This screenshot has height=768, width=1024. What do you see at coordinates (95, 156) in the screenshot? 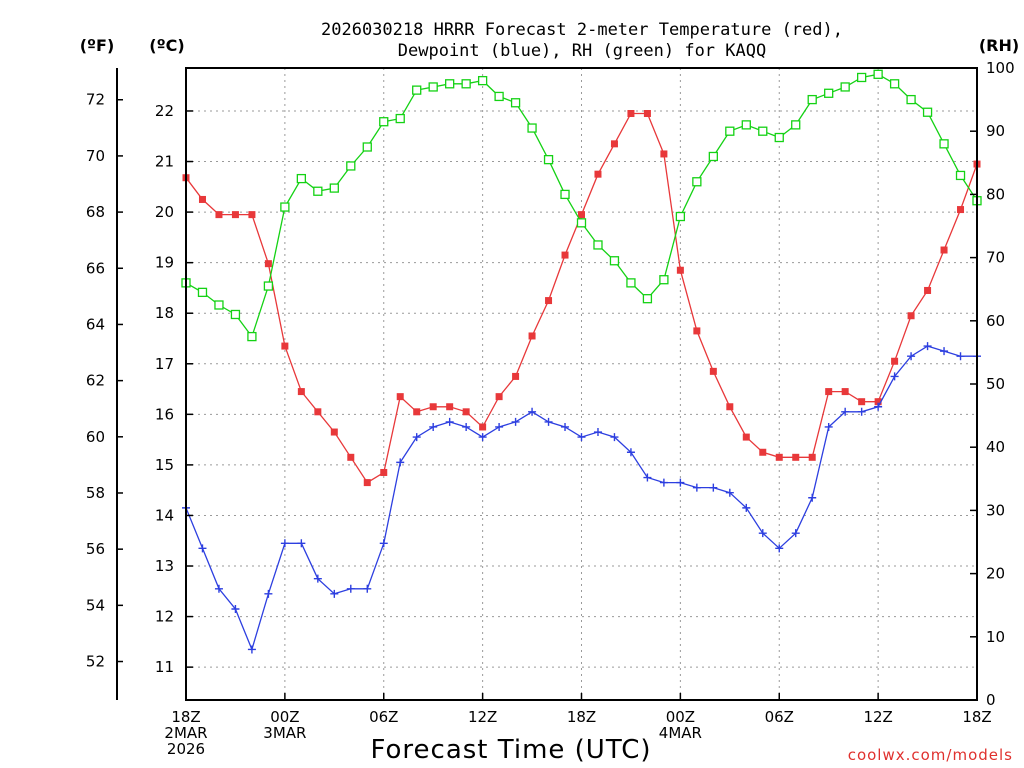
I see `fahrenheit-tick-label: 70` at bounding box center [95, 156].